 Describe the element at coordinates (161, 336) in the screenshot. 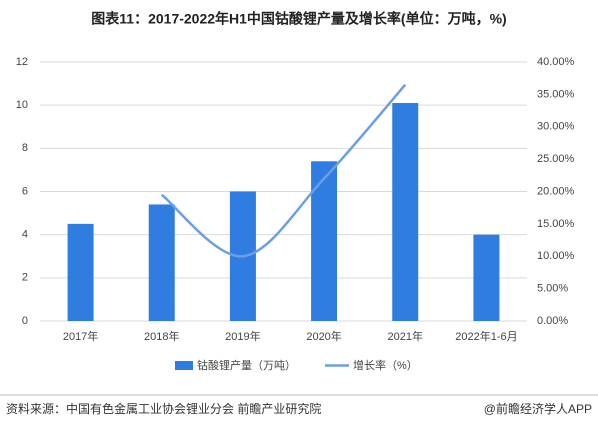

I see `x-tick-label: 2018年` at that location.